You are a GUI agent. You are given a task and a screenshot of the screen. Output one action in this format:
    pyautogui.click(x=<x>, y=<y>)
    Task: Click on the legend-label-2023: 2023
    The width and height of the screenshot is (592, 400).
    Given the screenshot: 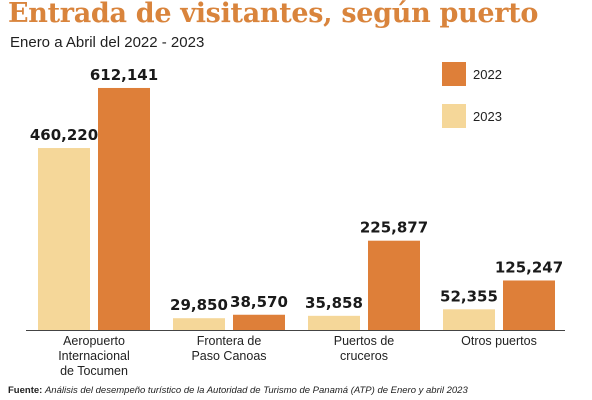 What is the action you would take?
    pyautogui.click(x=487, y=116)
    